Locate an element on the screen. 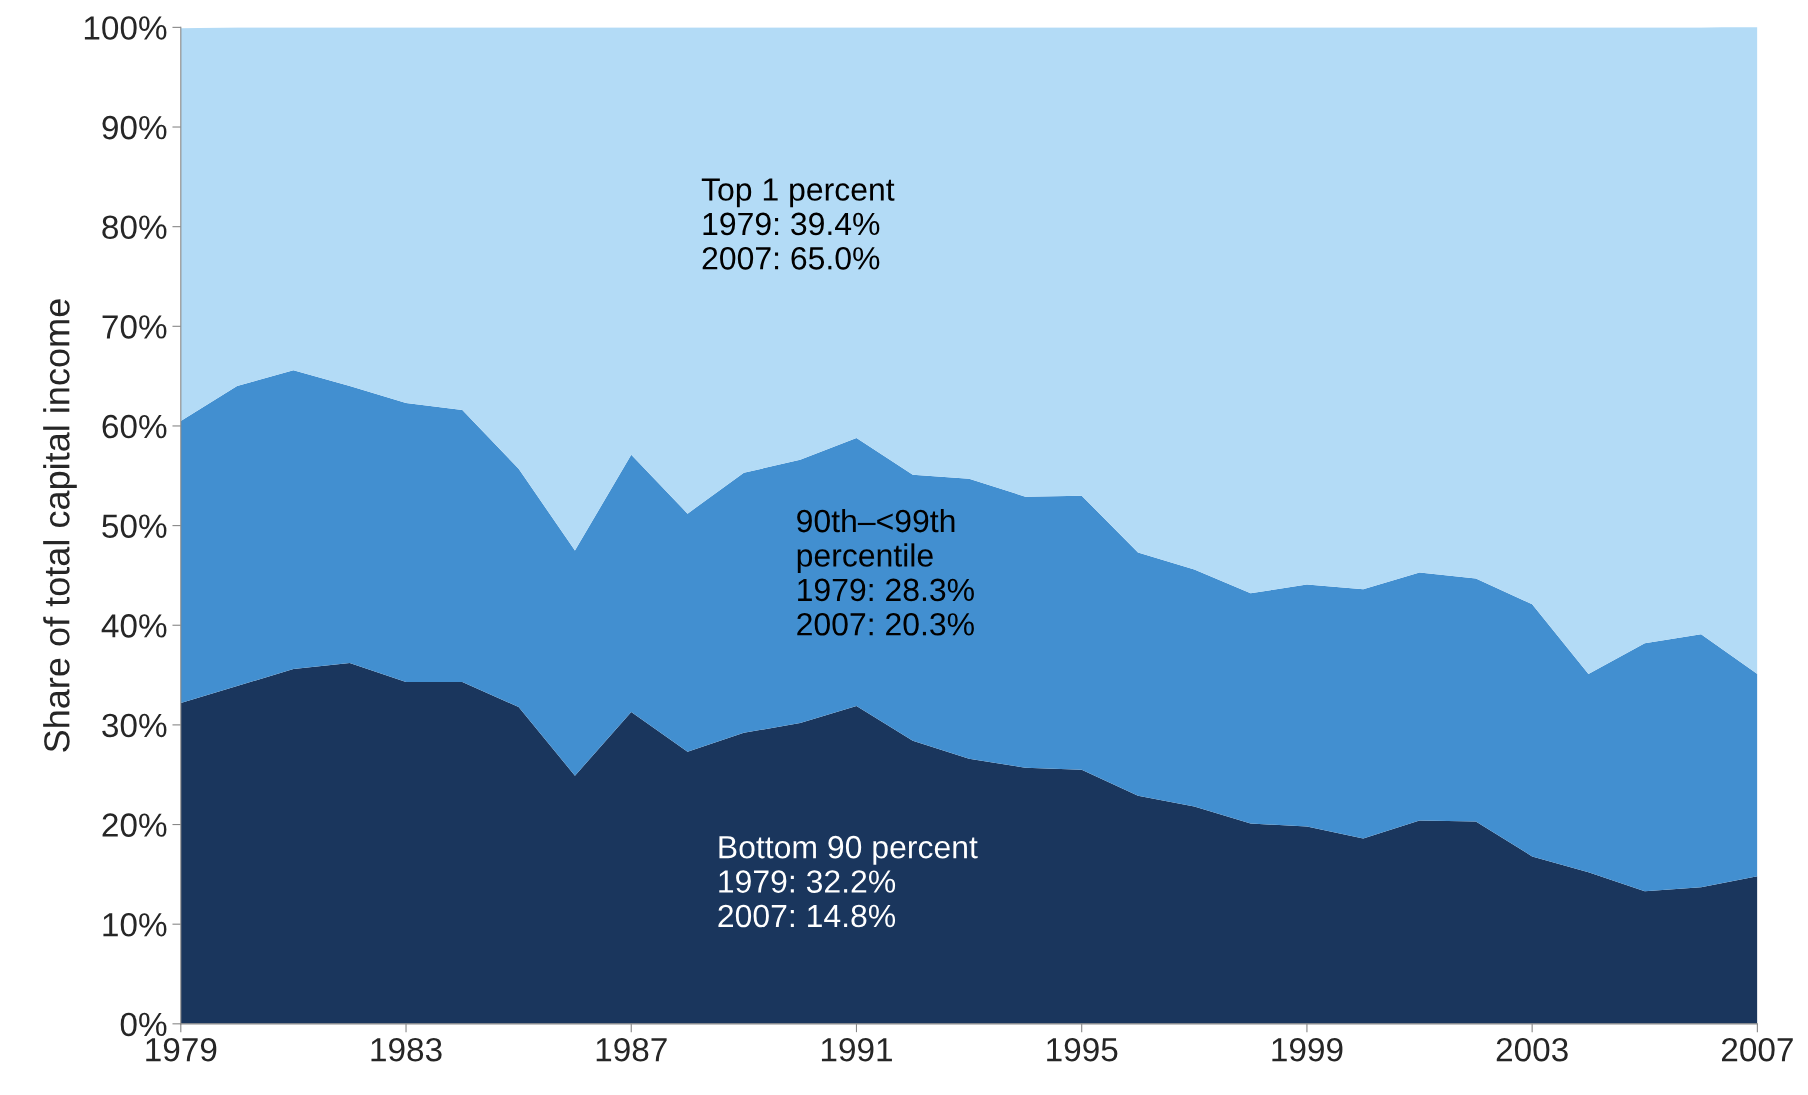 The width and height of the screenshot is (1808, 1095). annotation: 90th–<99th percentile 1979: 28.3% 2007: 20.3% is located at coordinates (885, 572).